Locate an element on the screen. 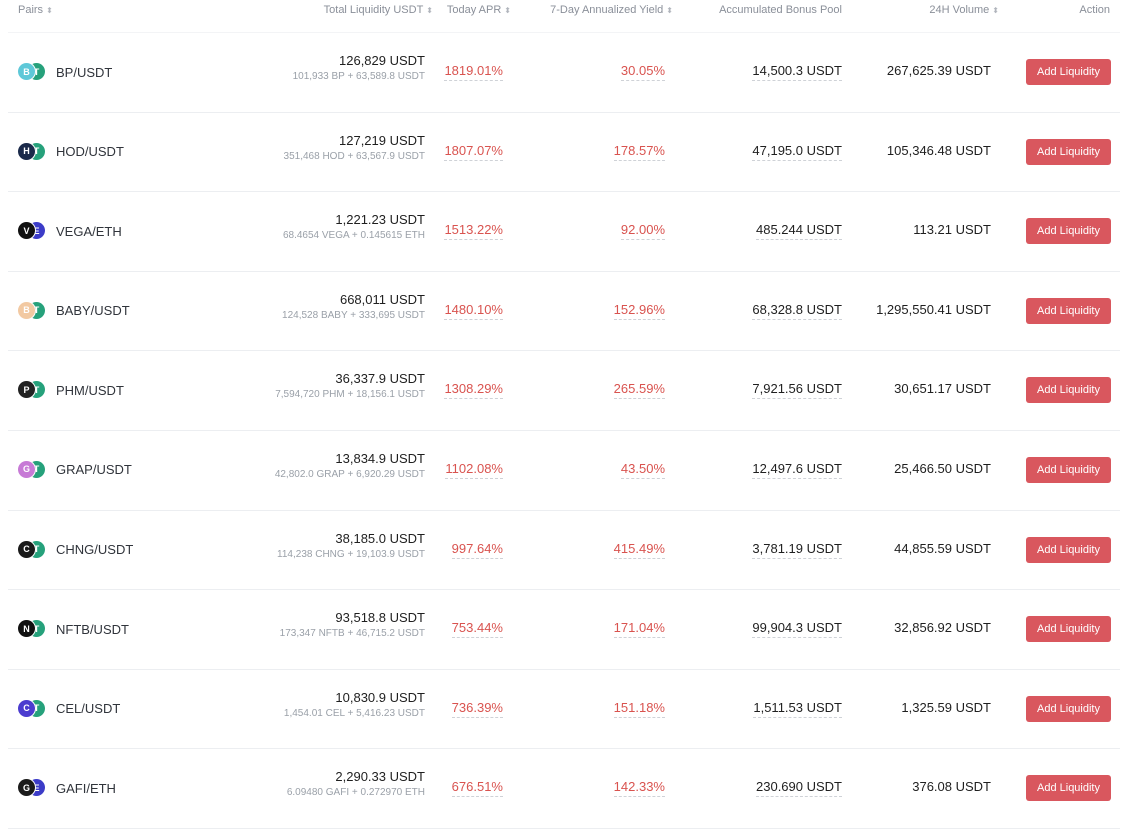 The image size is (1144, 829). column-header-label: 7-Day Annualized Yield is located at coordinates (607, 10).